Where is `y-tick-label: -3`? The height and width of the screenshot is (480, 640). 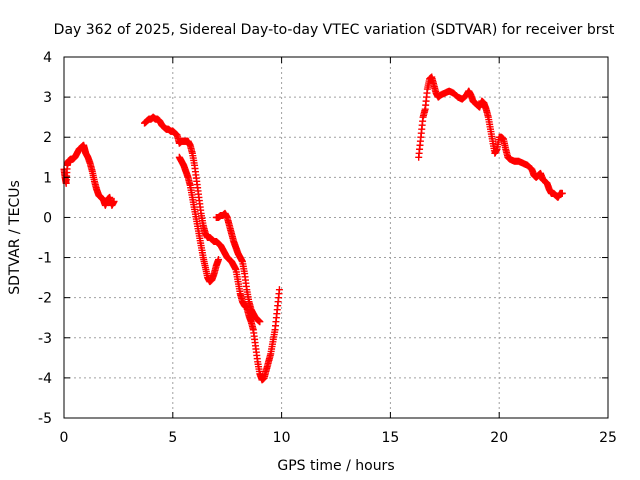
y-tick-label: -3 is located at coordinates (45, 339).